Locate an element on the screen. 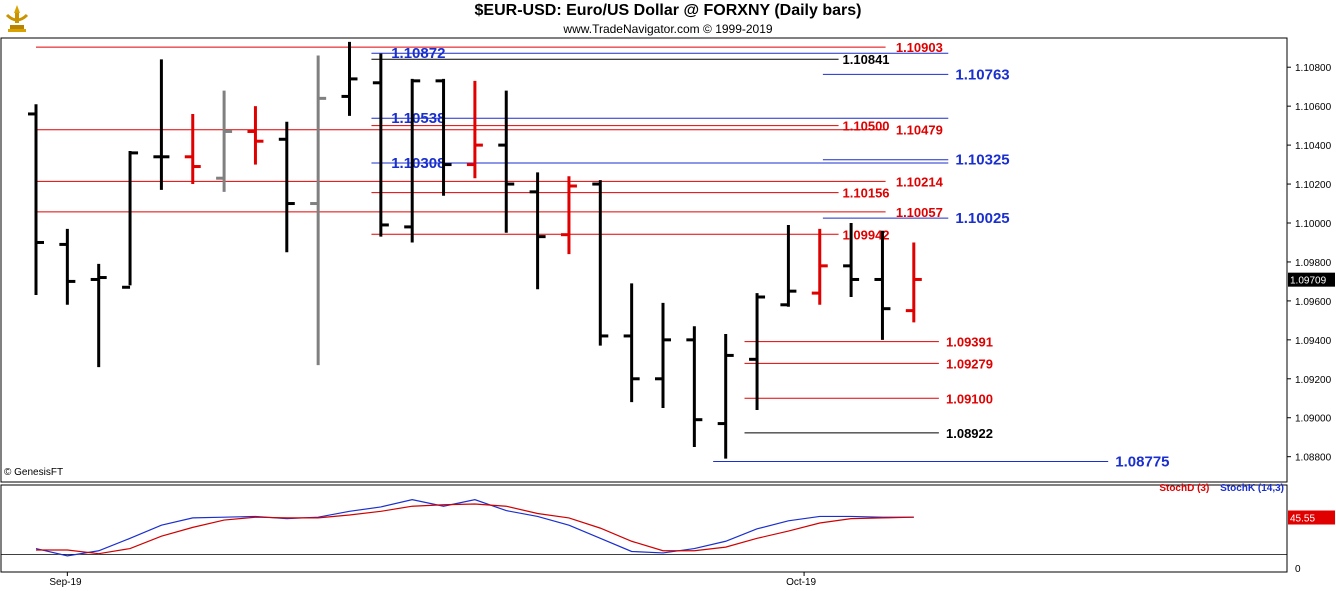 The width and height of the screenshot is (1336, 591). level-label-1.10479: 1.10479 is located at coordinates (919, 130).